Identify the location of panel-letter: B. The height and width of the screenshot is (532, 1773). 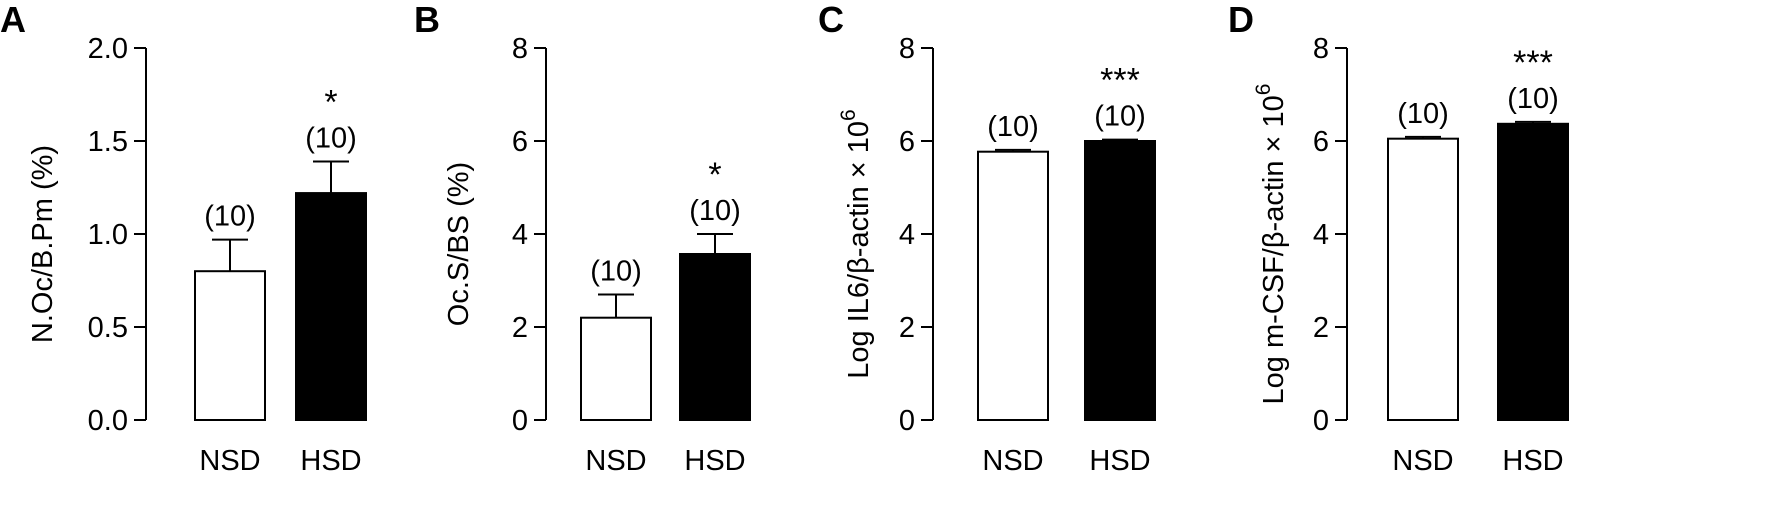
(427, 20).